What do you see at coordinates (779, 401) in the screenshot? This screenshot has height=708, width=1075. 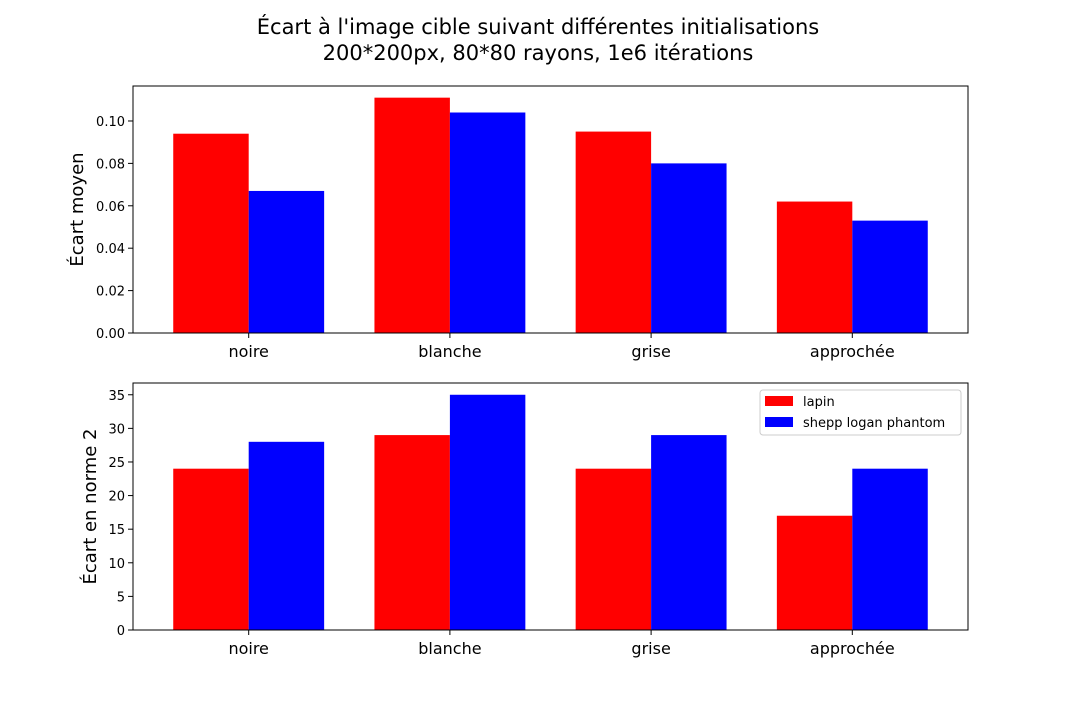 I see `legend-swatch-lapin` at bounding box center [779, 401].